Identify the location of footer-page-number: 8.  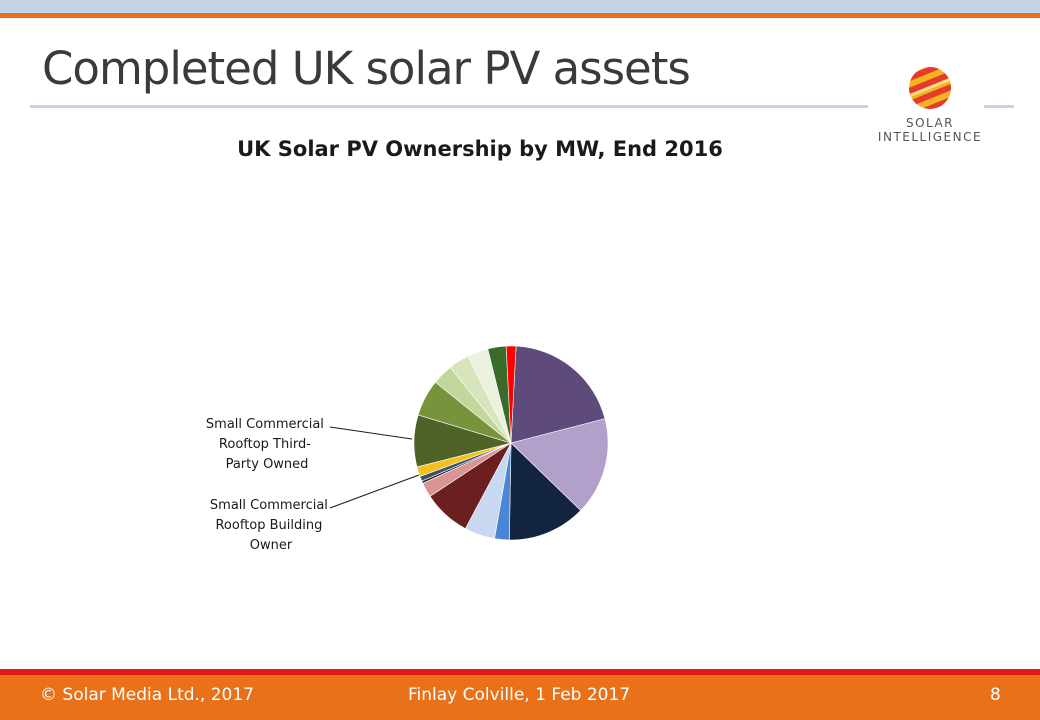
(995, 695).